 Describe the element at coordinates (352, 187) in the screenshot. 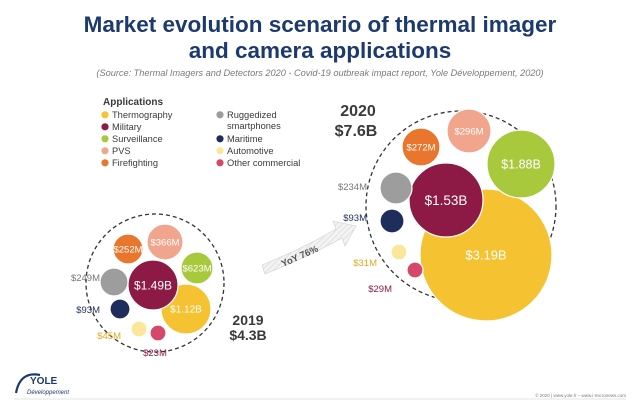

I see `bubble-value-label: $234M` at that location.